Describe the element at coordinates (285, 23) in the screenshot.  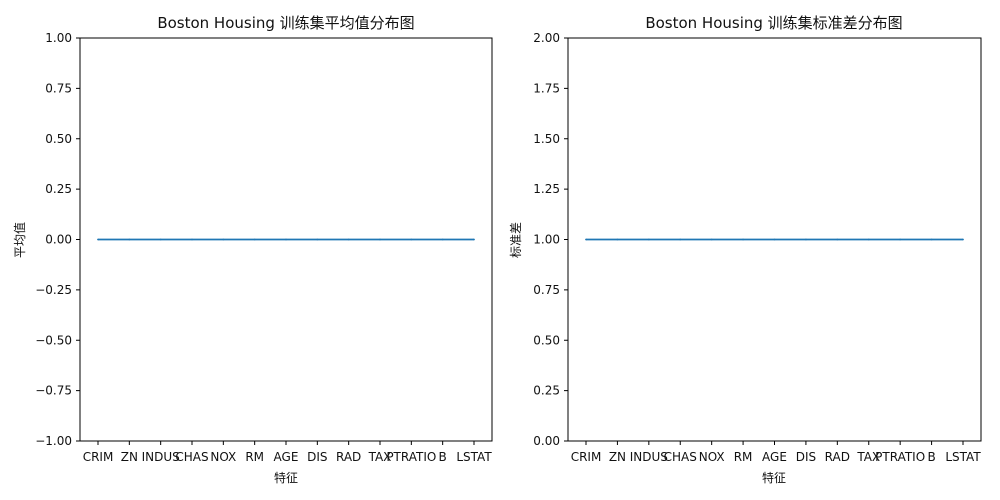
I see `chart-title: Boston Housing 训练集平均值分布图` at that location.